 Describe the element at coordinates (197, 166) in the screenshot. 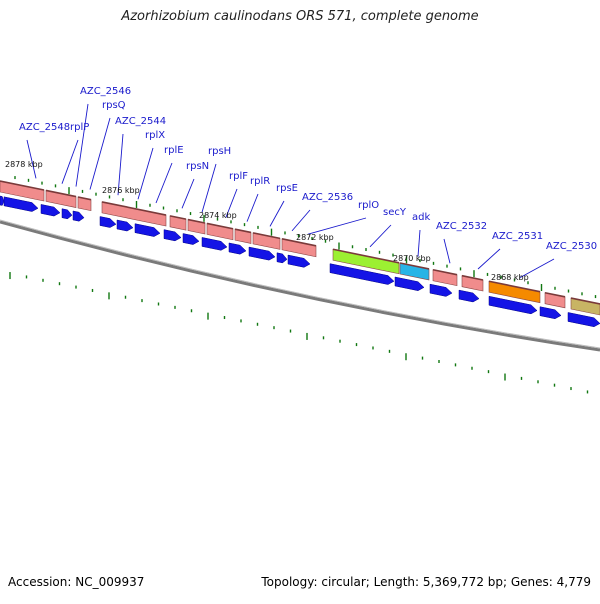

I see `gene-label: rpsN` at that location.